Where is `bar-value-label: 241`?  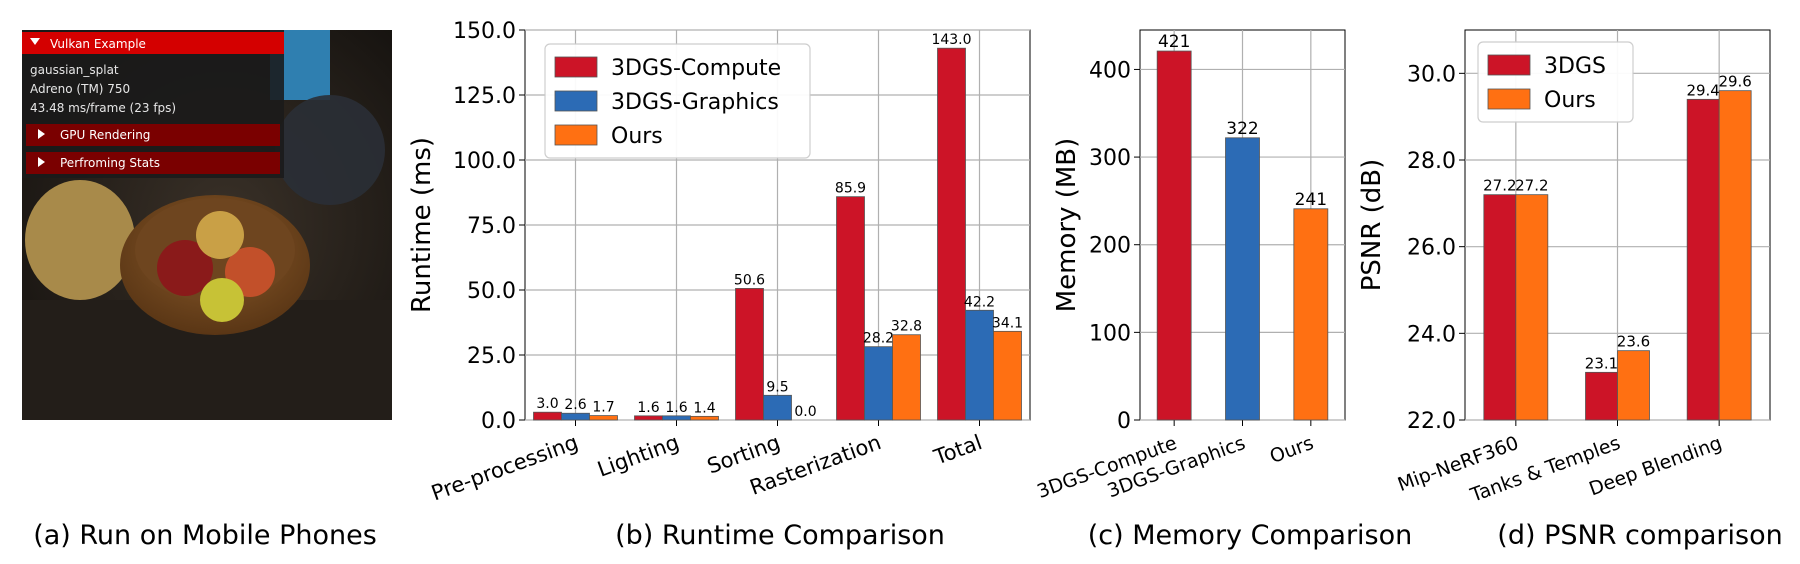
bar-value-label: 241 is located at coordinates (1311, 200).